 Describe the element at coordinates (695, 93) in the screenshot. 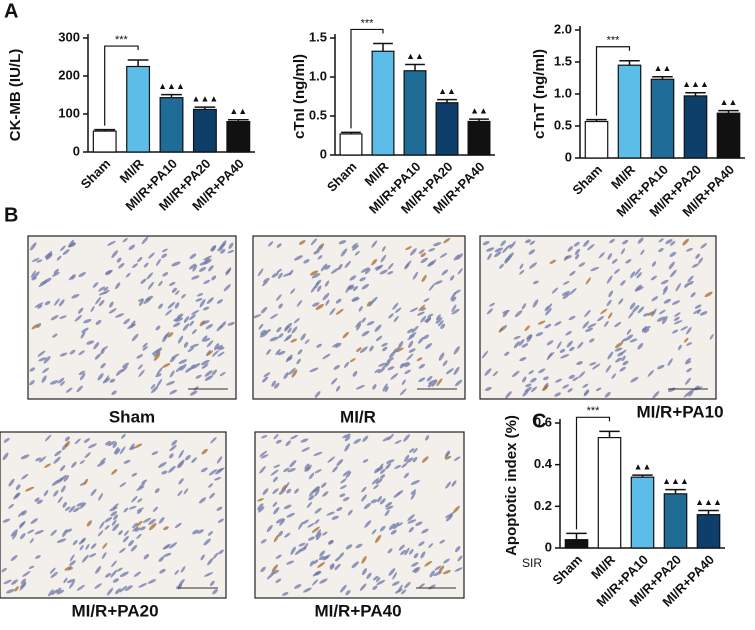

I see `error-bar` at that location.